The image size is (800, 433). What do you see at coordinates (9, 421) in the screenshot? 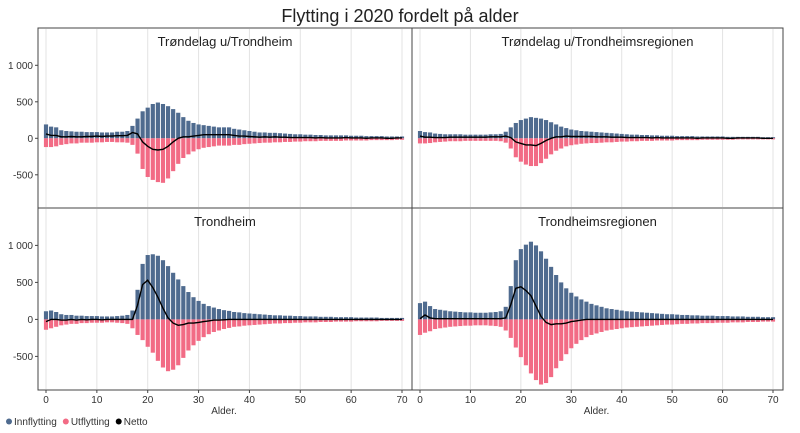
I see `legend-marker` at bounding box center [9, 421].